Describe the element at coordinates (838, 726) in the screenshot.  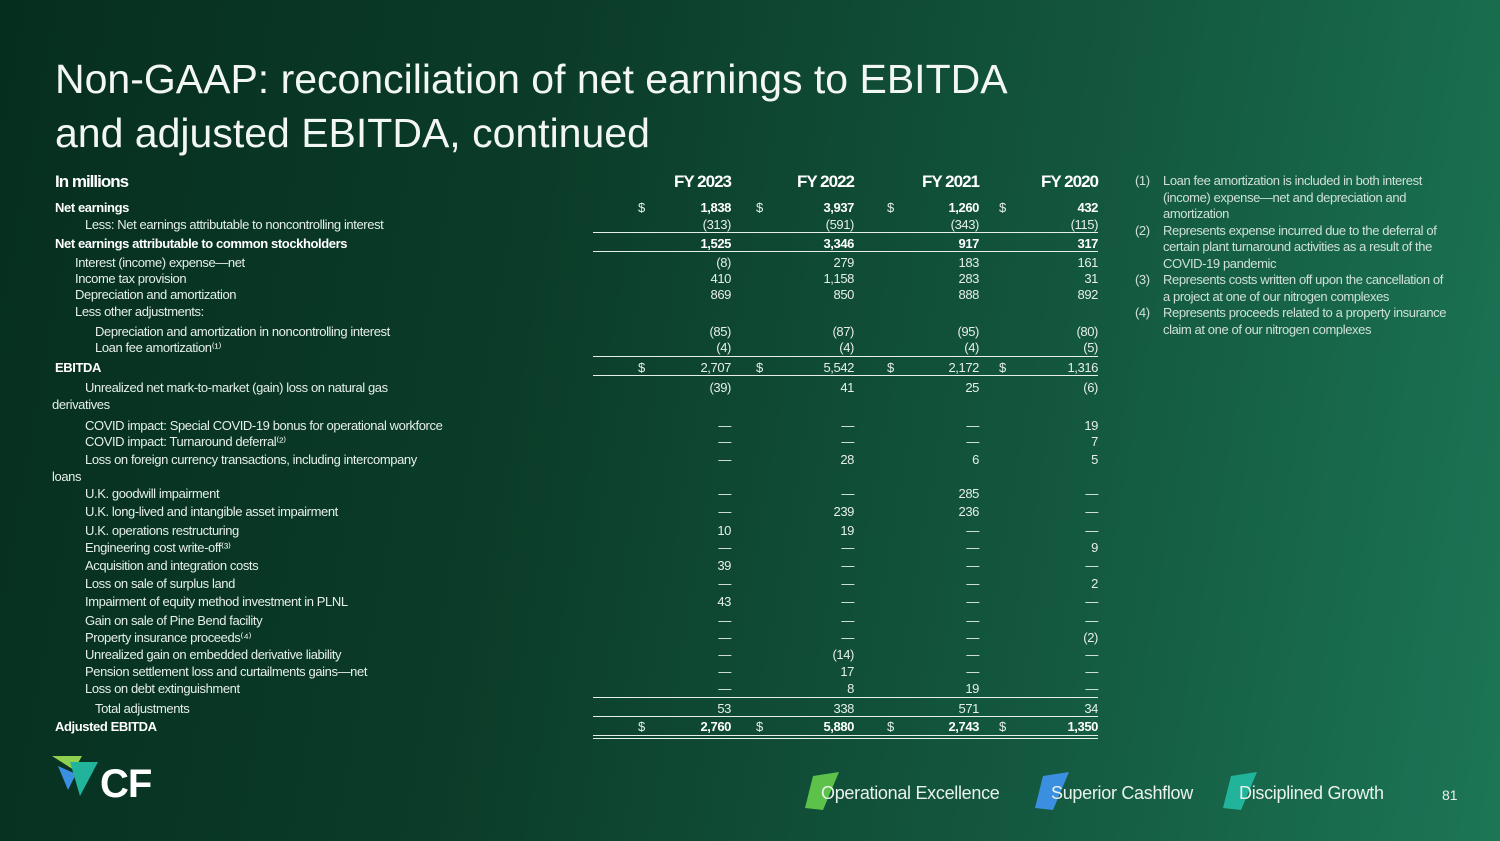
I see `table-cell: 5,880` at that location.